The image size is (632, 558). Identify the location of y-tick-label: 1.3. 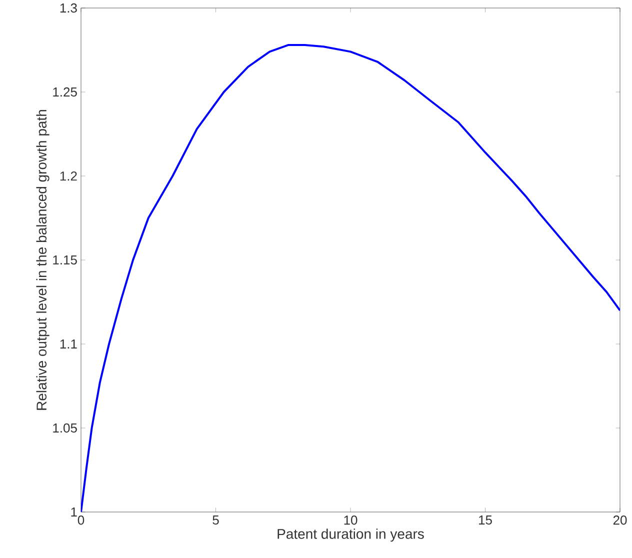
(68, 8).